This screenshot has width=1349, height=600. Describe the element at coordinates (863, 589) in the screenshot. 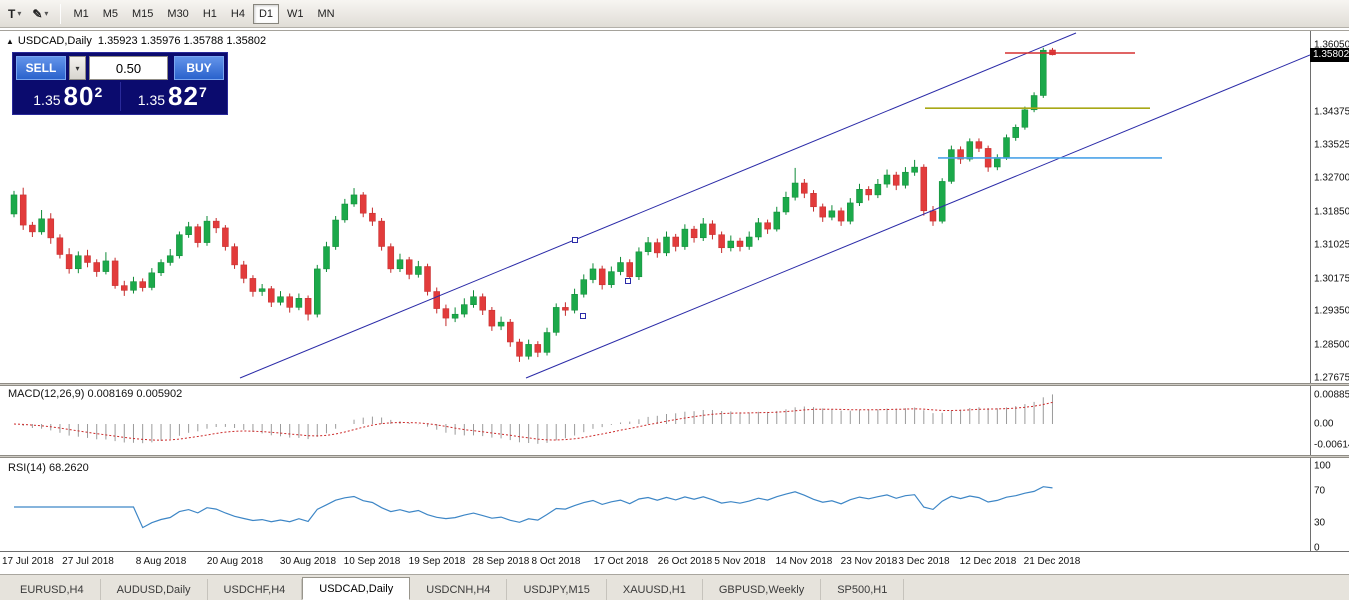

I see `chart-tab-SP500,H1: SP500,H1` at that location.